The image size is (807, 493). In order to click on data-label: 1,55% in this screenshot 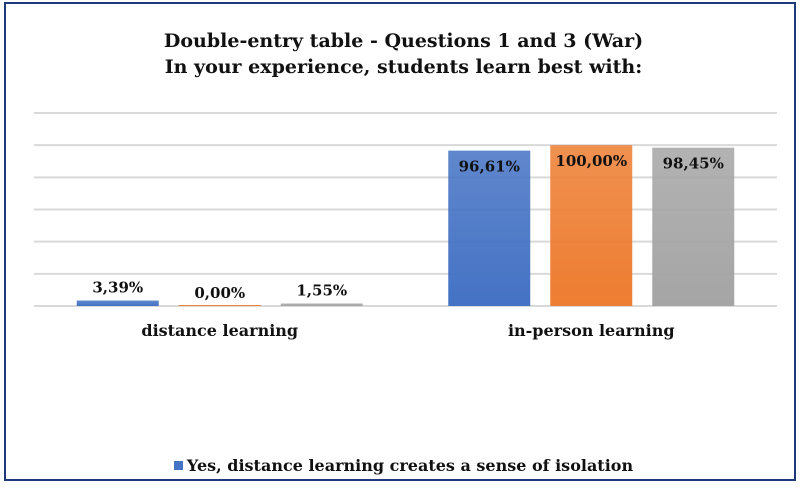, I will do `click(321, 291)`.